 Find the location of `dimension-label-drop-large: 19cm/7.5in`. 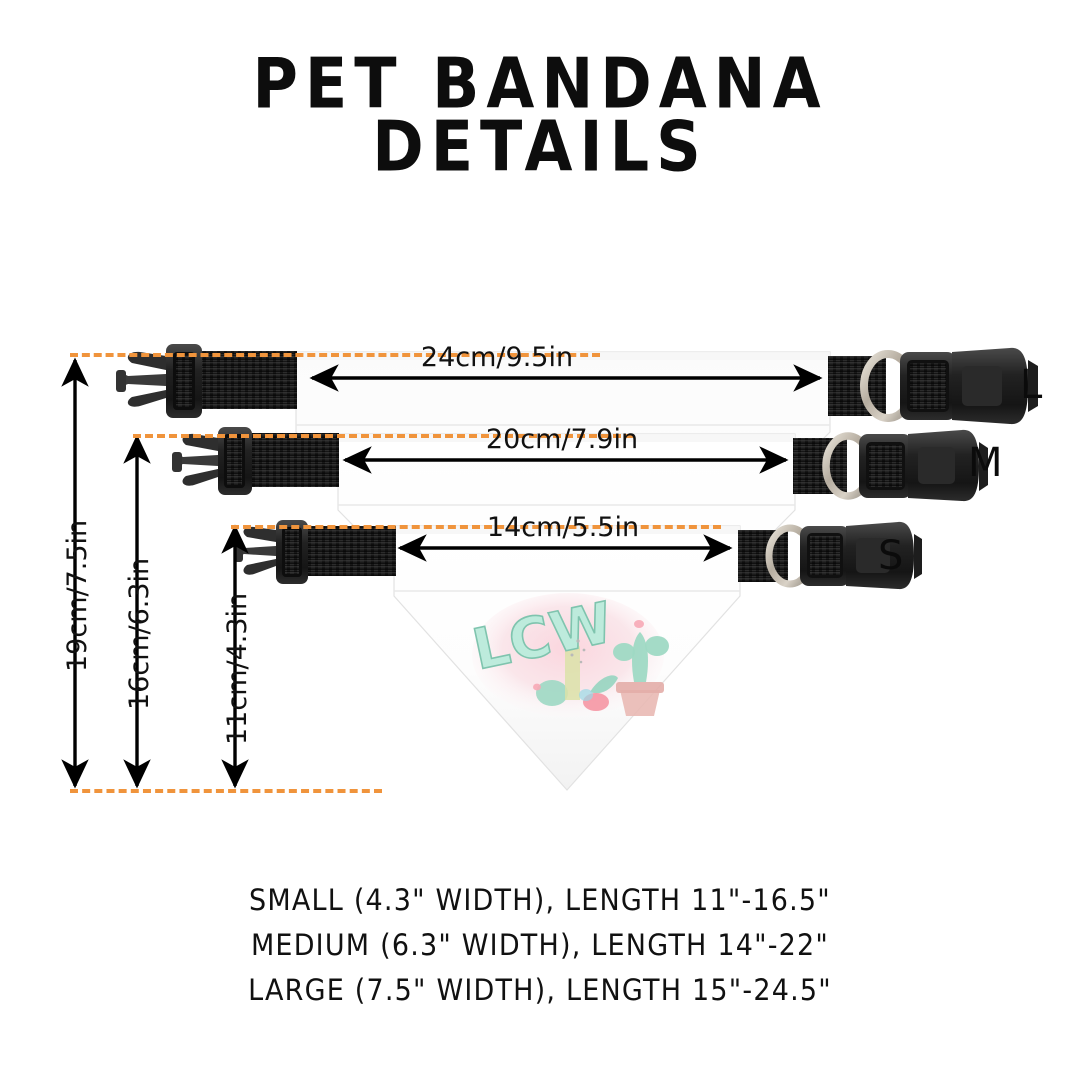

dimension-label-drop-large: 19cm/7.5in is located at coordinates (77, 596).